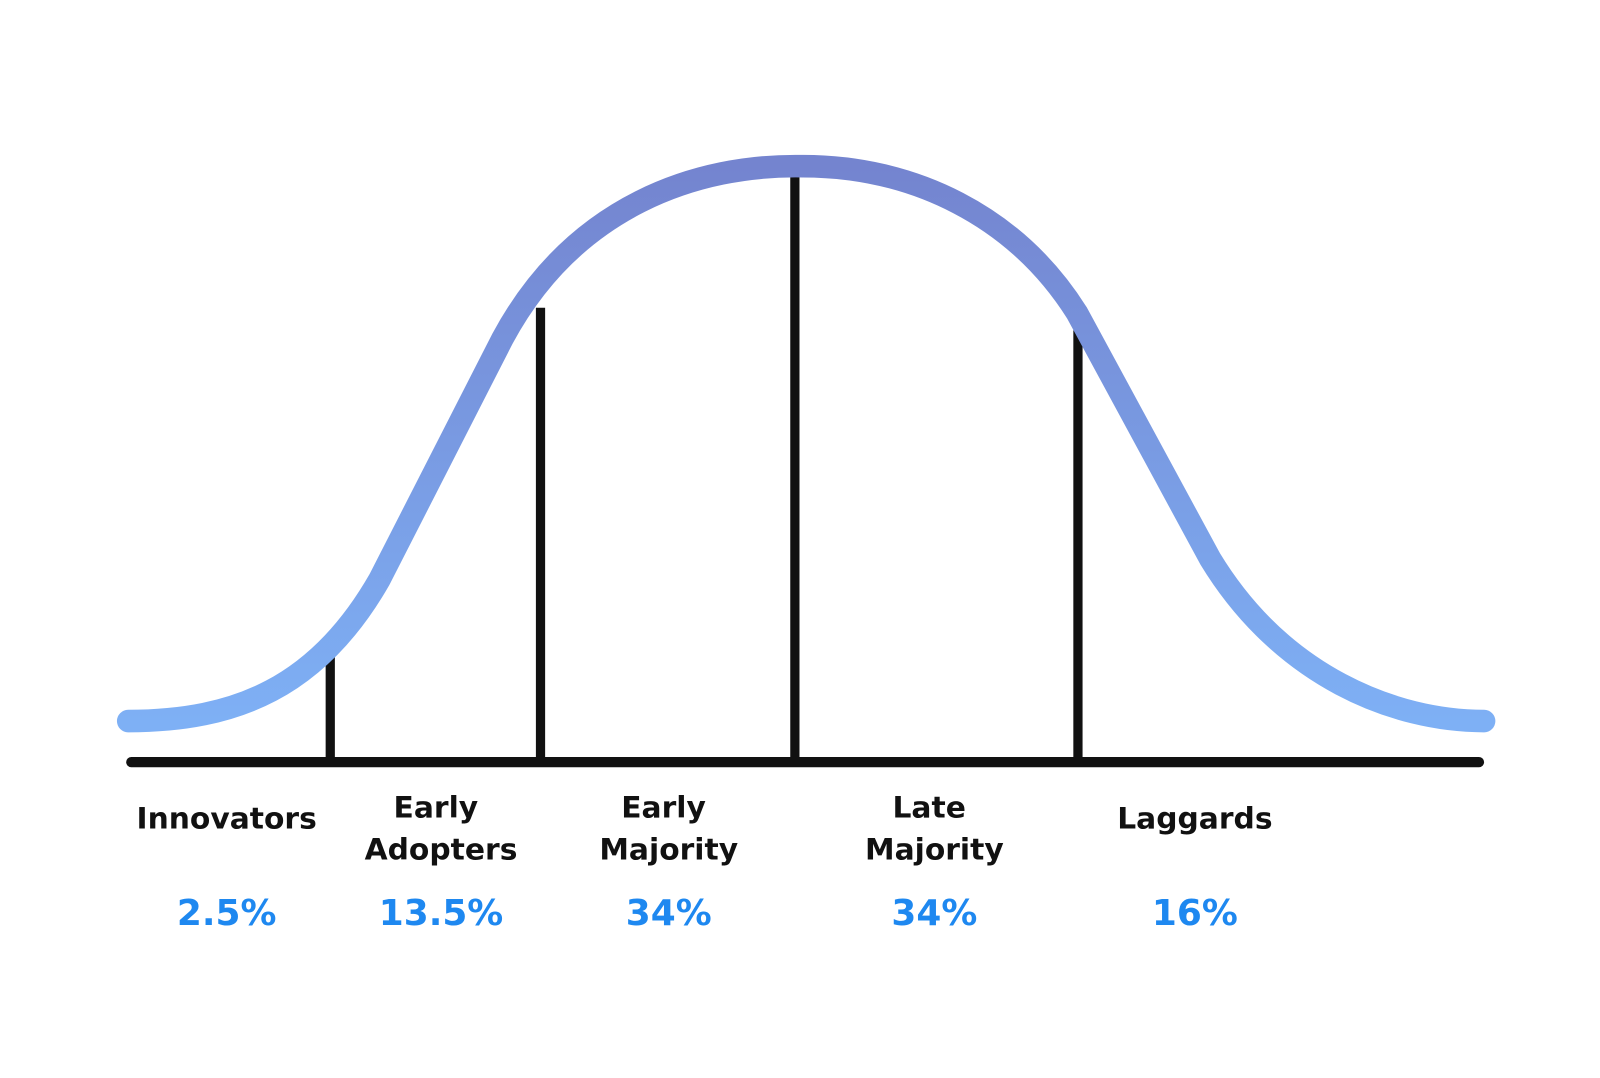  I want to click on segment-label: Laggards, so click(1194, 819).